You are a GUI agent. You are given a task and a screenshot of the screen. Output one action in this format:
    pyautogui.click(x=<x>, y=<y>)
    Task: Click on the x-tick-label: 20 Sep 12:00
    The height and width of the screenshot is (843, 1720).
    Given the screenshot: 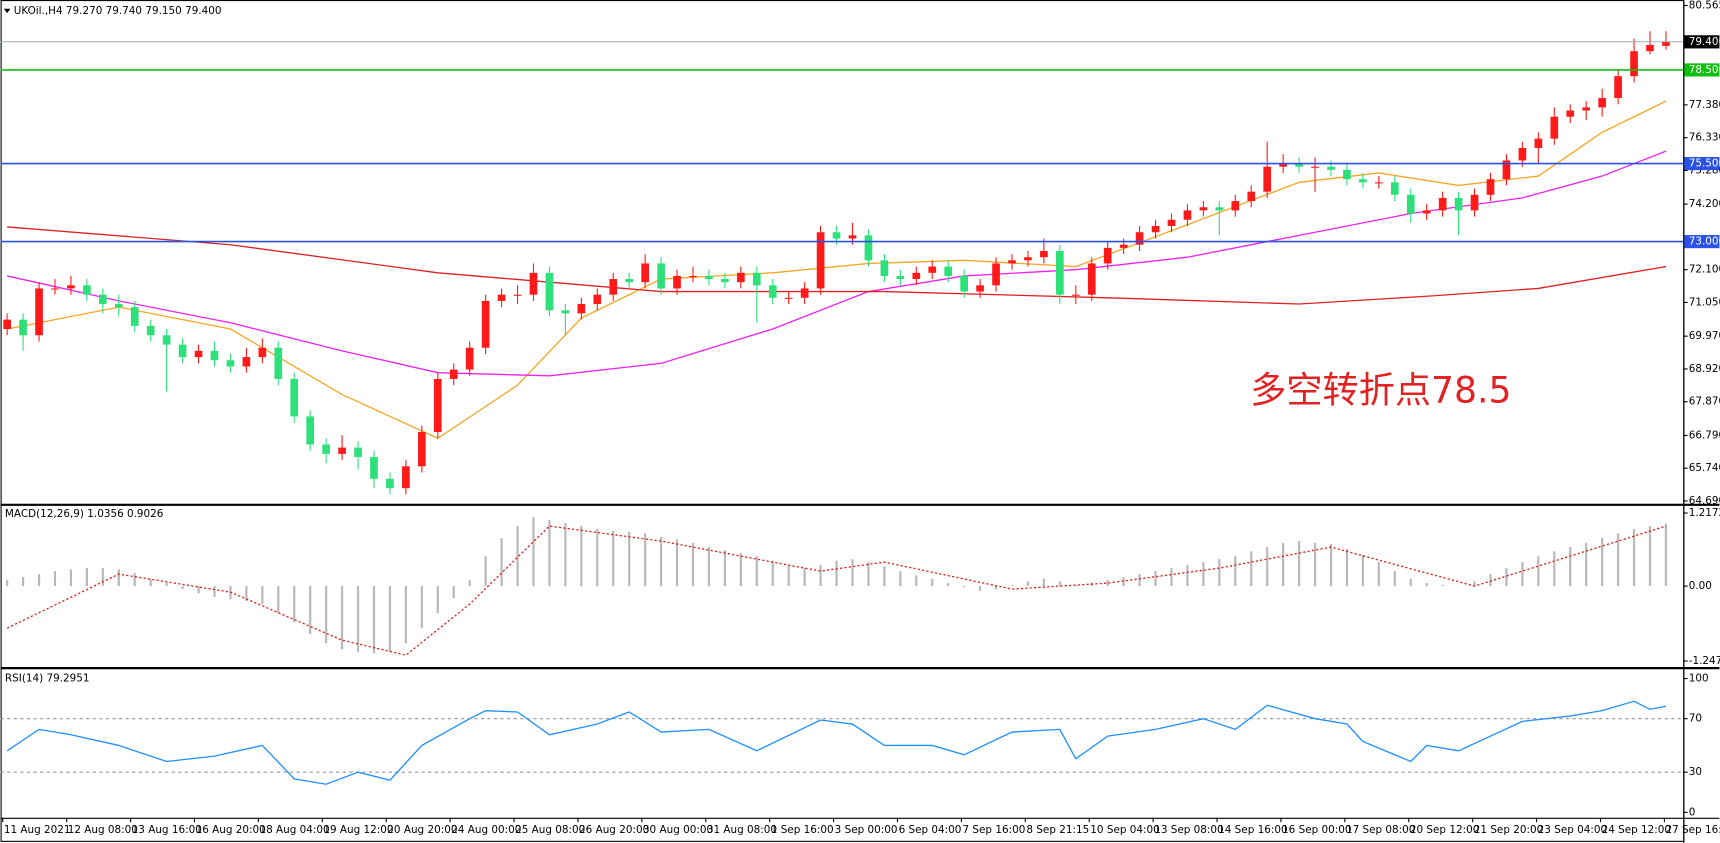 What is the action you would take?
    pyautogui.click(x=1444, y=830)
    